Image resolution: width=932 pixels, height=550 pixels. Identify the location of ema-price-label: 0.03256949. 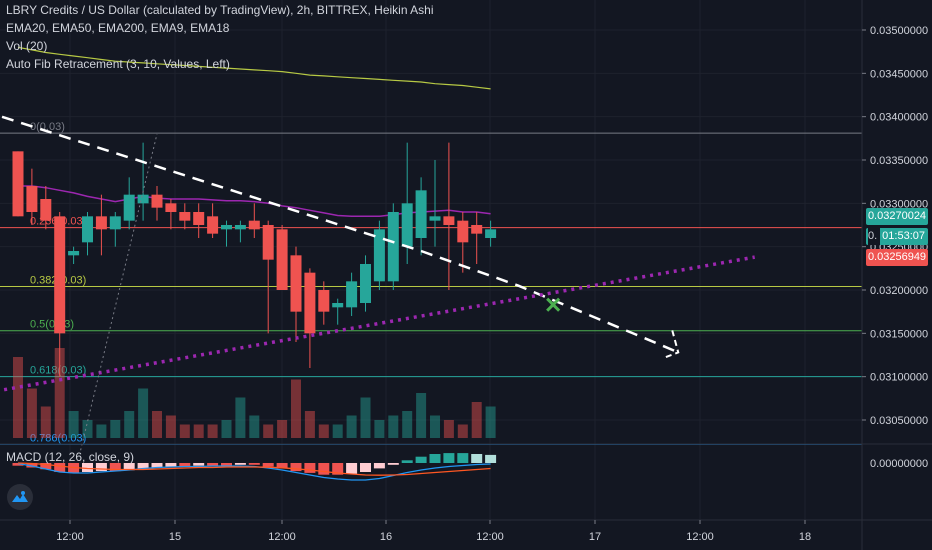
(897, 257).